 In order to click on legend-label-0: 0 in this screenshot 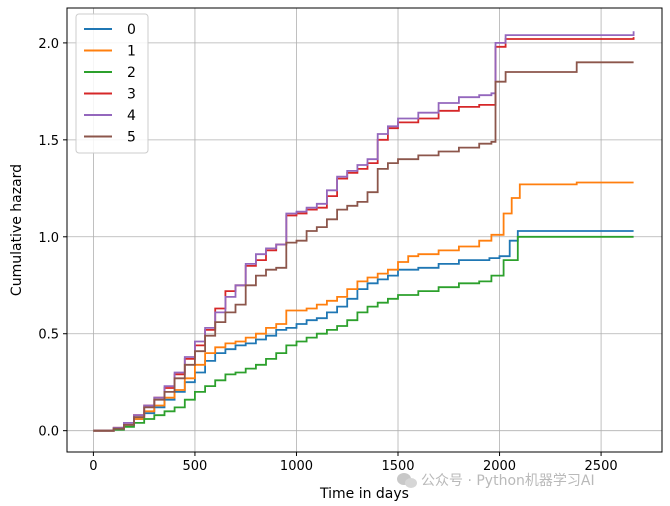, I will do `click(131, 30)`.